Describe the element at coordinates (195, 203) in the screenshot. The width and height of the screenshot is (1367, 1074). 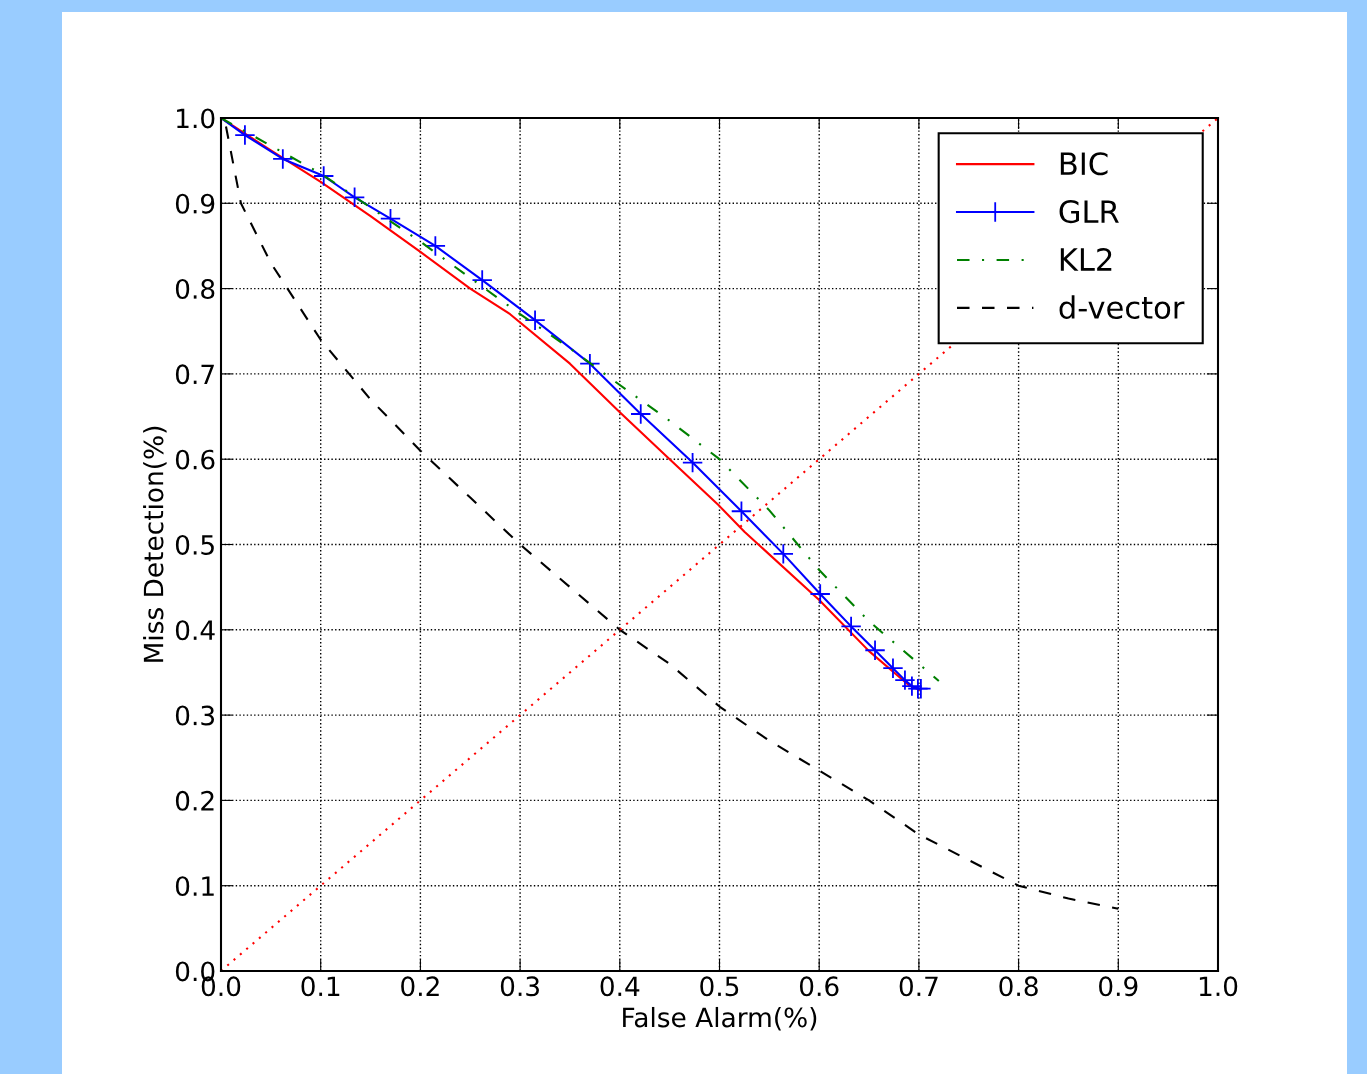
I see `y-tick-label: 0.9` at that location.